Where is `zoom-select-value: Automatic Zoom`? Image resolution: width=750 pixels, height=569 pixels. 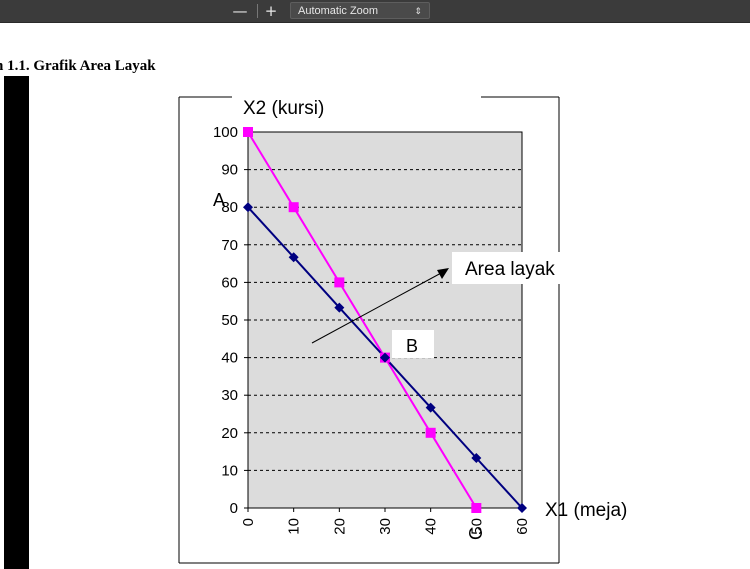
zoom-select-value: Automatic Zoom is located at coordinates (338, 11).